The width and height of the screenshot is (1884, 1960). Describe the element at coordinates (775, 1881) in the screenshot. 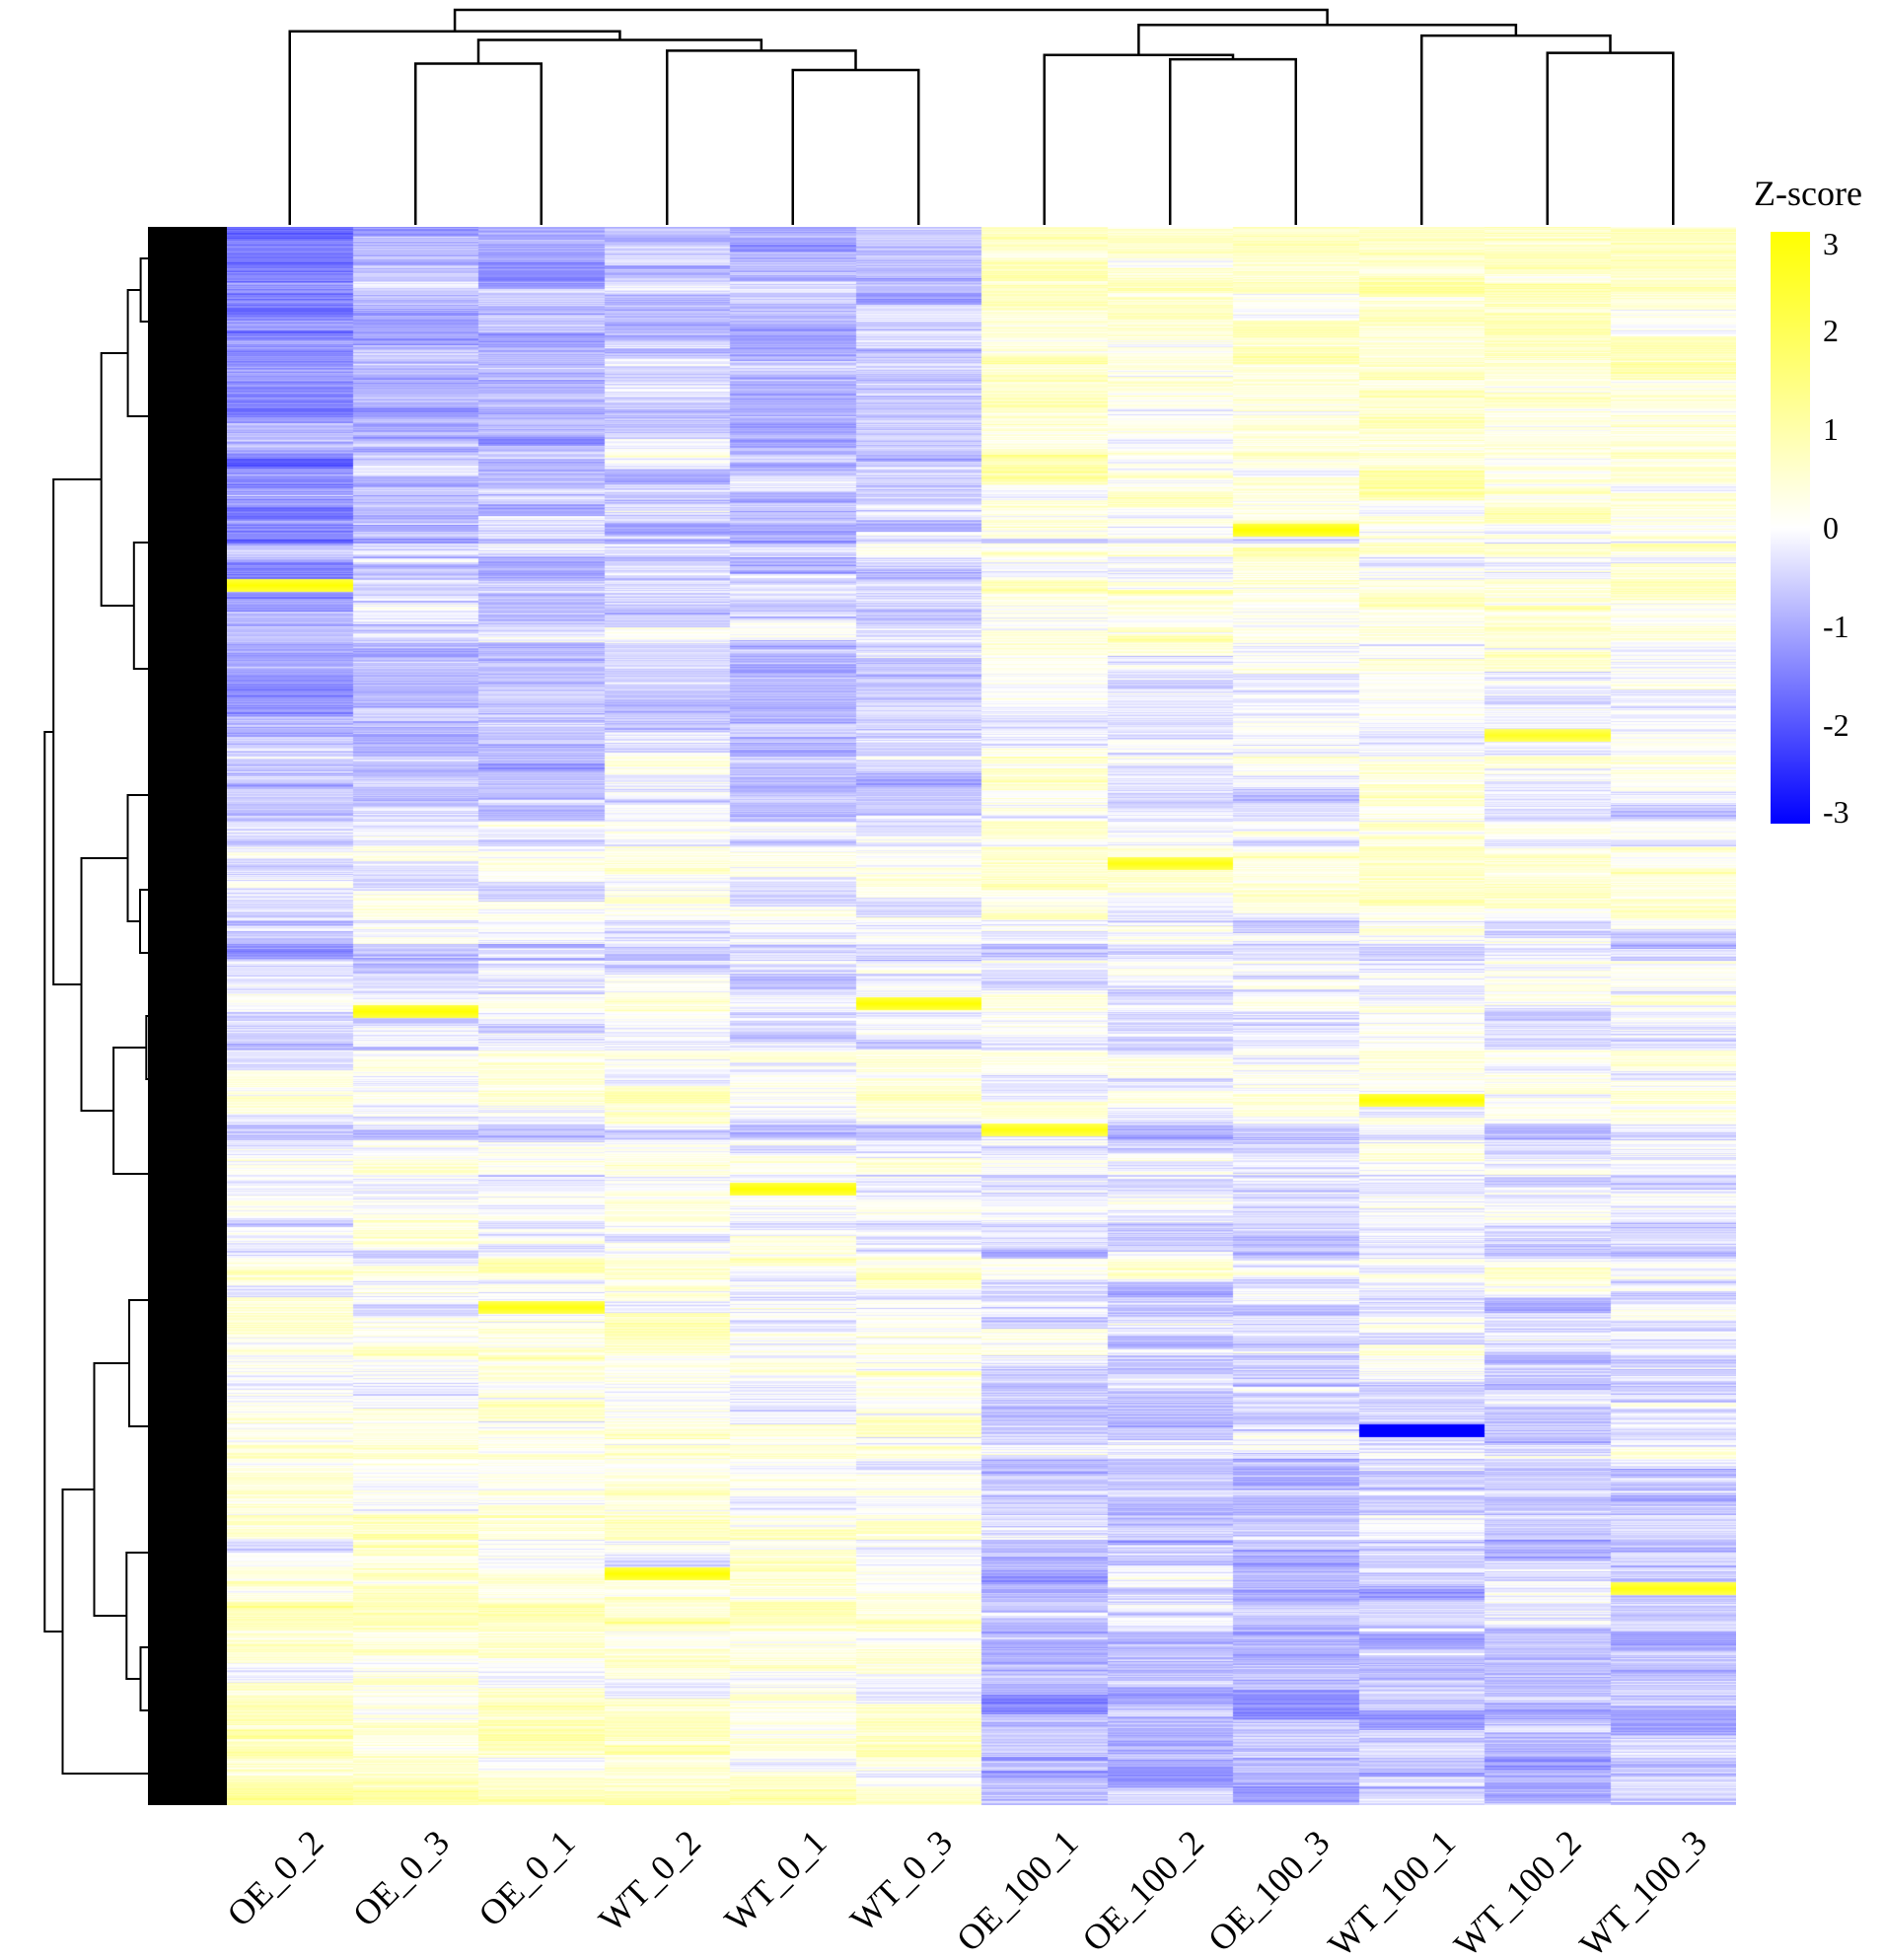

I see `column-label: WT_0_1` at that location.